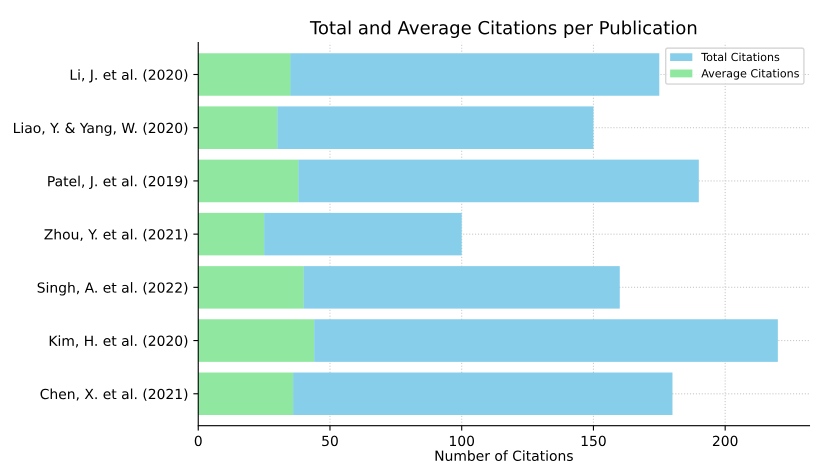  Describe the element at coordinates (119, 341) in the screenshot. I see `y-tick-label: Kim, H. et al. (2020)` at that location.